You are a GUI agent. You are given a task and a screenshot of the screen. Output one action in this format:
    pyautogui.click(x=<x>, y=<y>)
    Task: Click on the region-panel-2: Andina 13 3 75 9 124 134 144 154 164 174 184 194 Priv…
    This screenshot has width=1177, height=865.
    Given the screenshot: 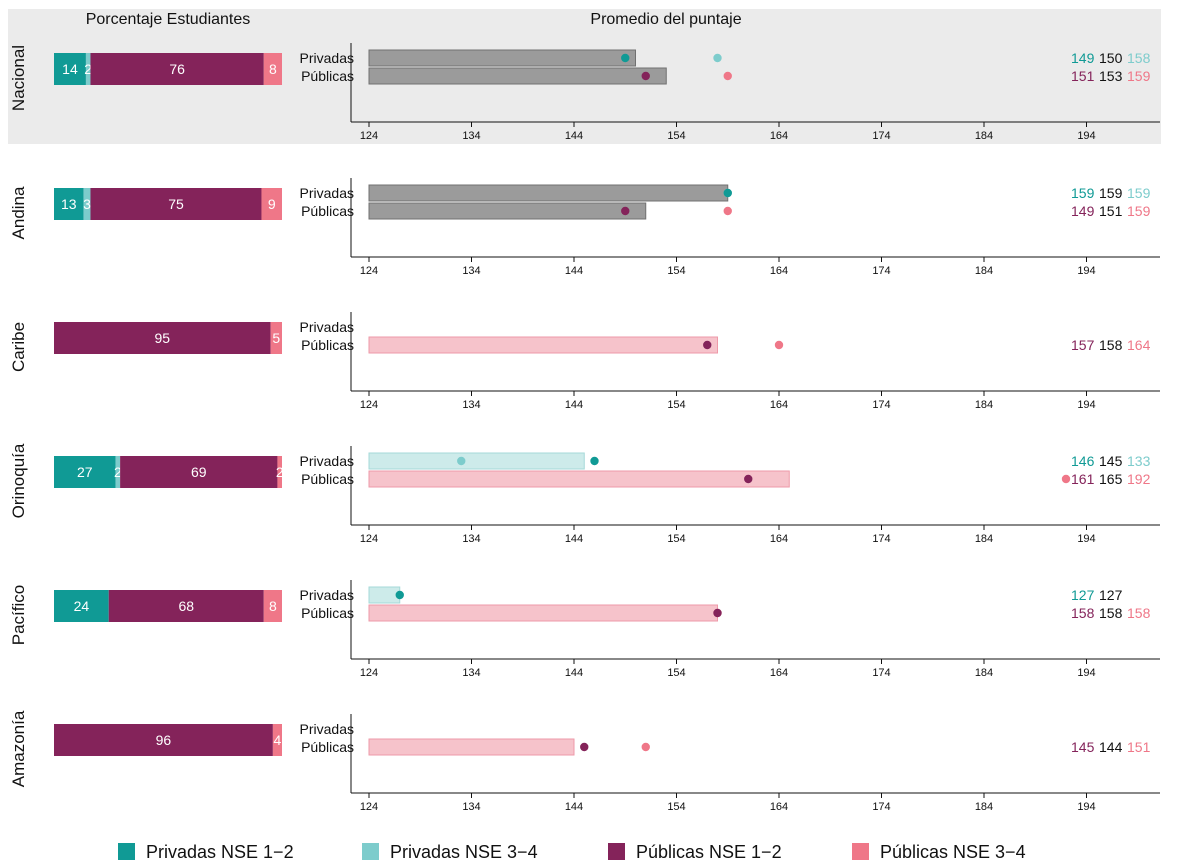 What is the action you would take?
    pyautogui.click(x=584, y=227)
    